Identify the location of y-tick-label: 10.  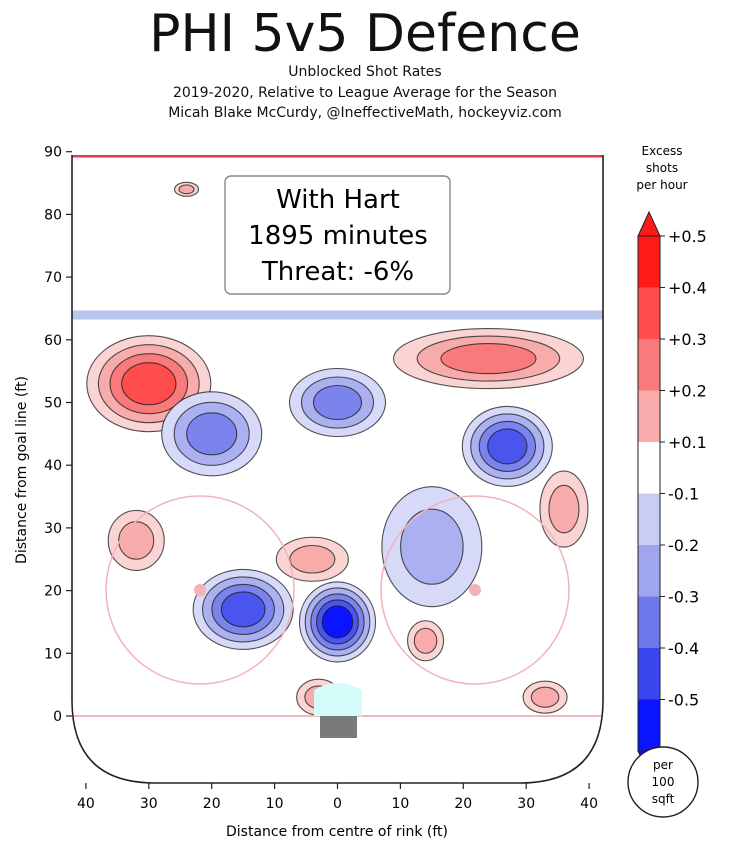
(53, 654).